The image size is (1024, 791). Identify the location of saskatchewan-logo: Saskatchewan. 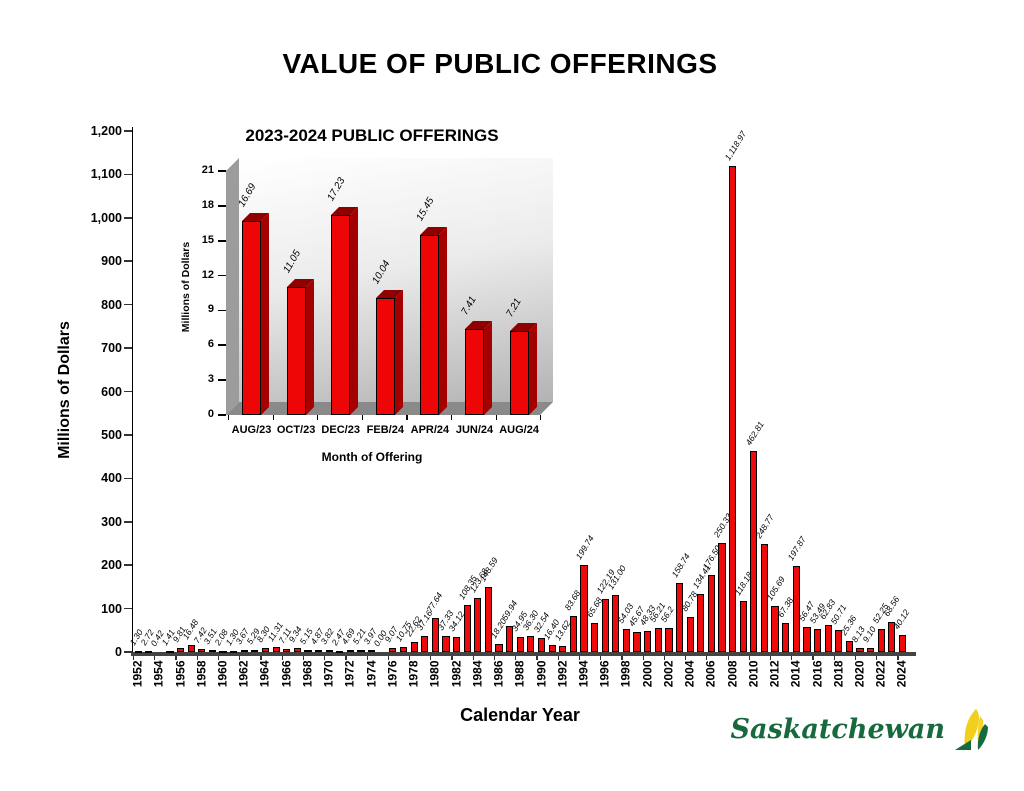
(863, 734).